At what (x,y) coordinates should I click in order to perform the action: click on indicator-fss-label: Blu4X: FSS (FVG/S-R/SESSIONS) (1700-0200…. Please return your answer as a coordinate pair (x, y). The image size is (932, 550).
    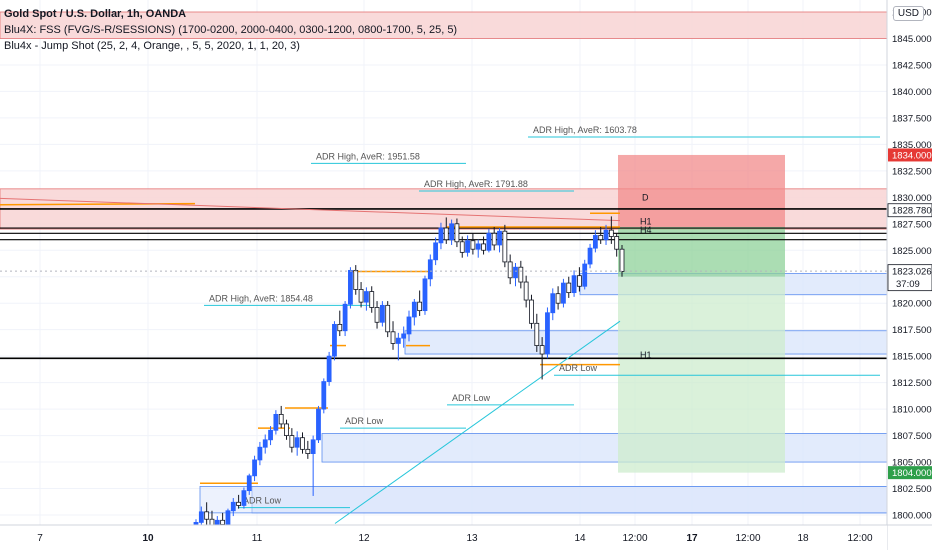
    Looking at the image, I should click on (231, 30).